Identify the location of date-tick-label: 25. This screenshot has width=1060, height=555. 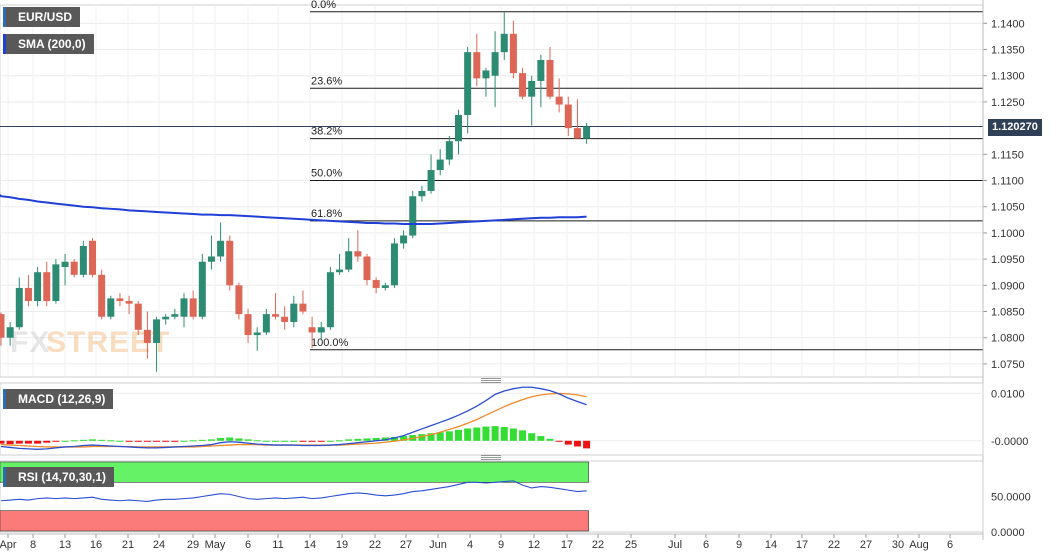
(631, 545).